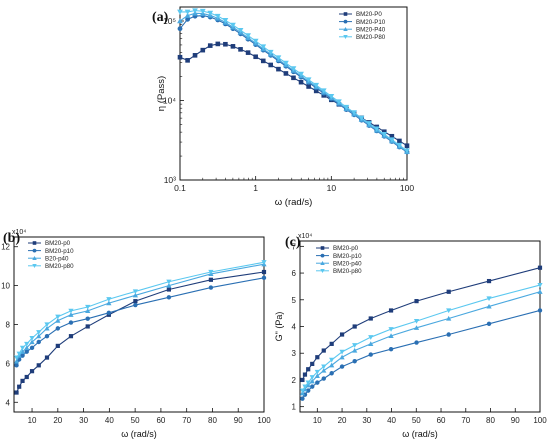  What do you see at coordinates (294, 246) in the screenshot?
I see `y-tick-label-c: 7` at bounding box center [294, 246].